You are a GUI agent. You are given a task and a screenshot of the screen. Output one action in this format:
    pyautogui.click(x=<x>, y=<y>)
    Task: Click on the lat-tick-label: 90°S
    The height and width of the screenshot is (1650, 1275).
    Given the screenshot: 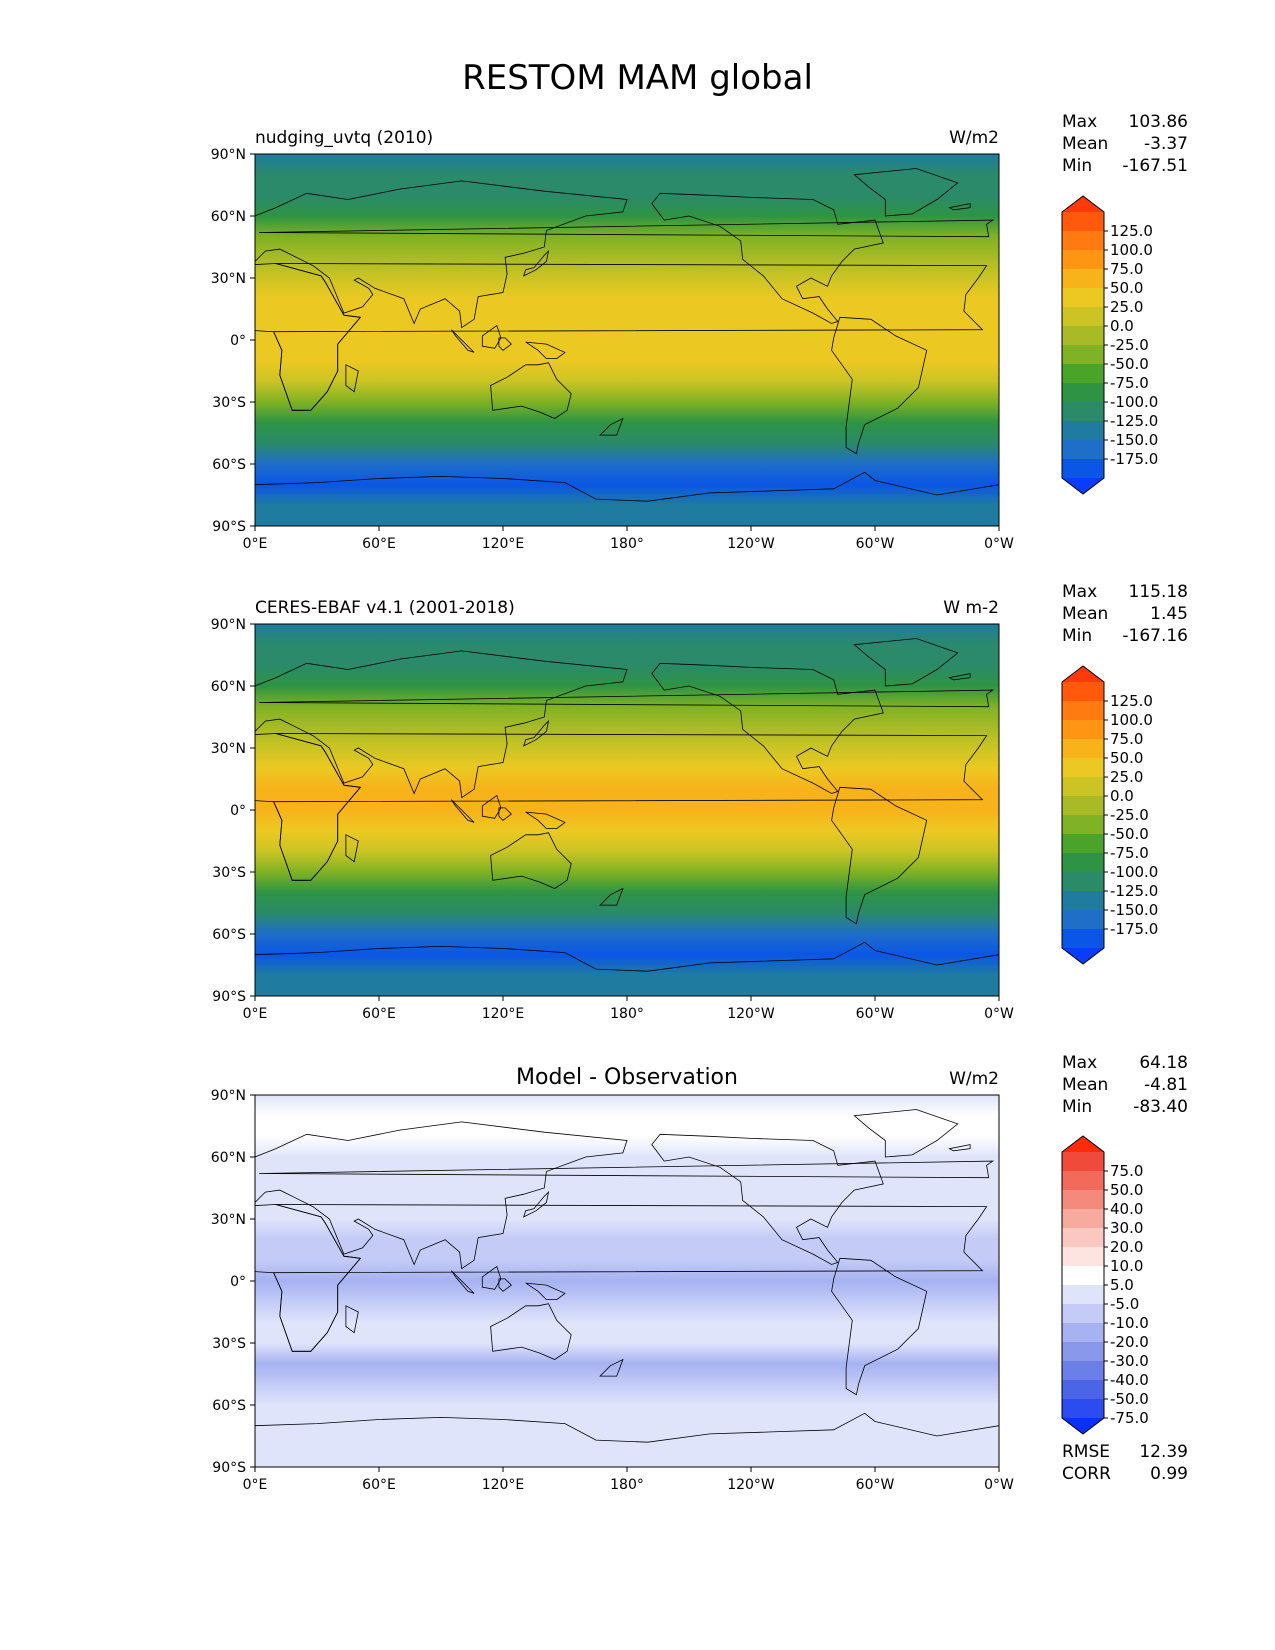 What is the action you would take?
    pyautogui.click(x=229, y=527)
    